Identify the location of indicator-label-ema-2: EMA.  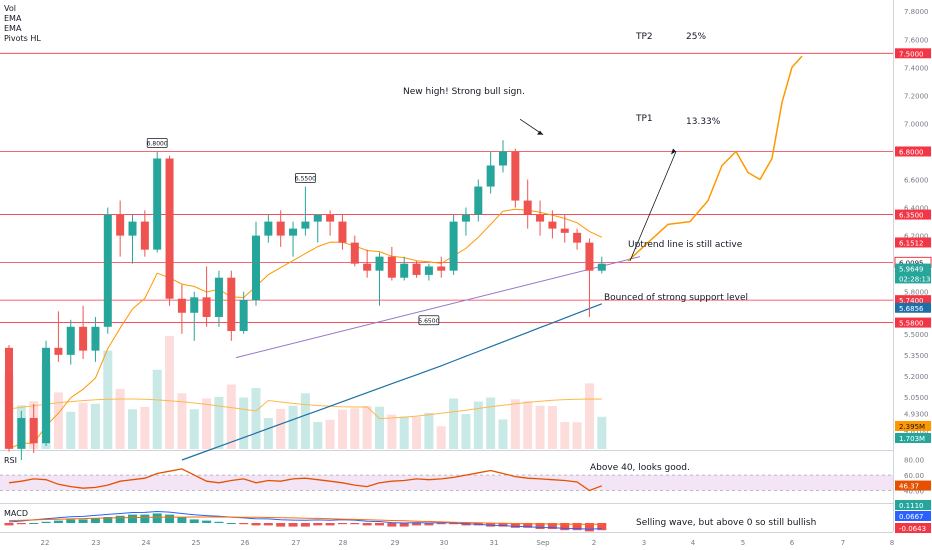
(13, 28).